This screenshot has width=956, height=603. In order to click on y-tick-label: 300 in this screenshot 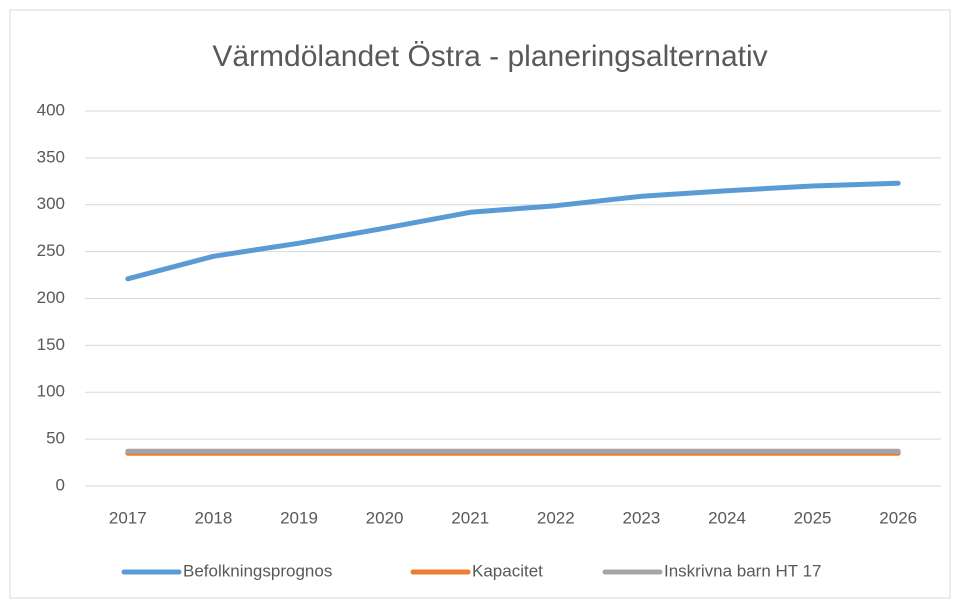, I will do `click(51, 203)`.